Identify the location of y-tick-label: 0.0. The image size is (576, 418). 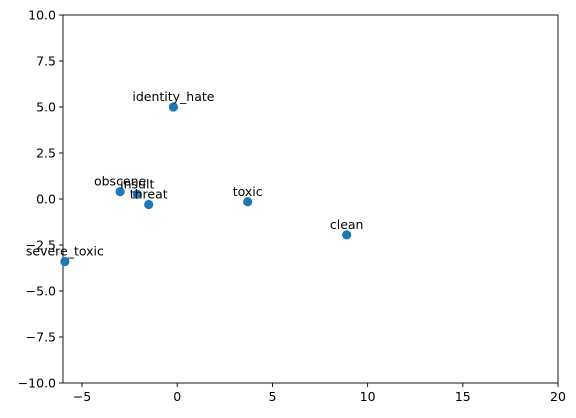
(46, 199).